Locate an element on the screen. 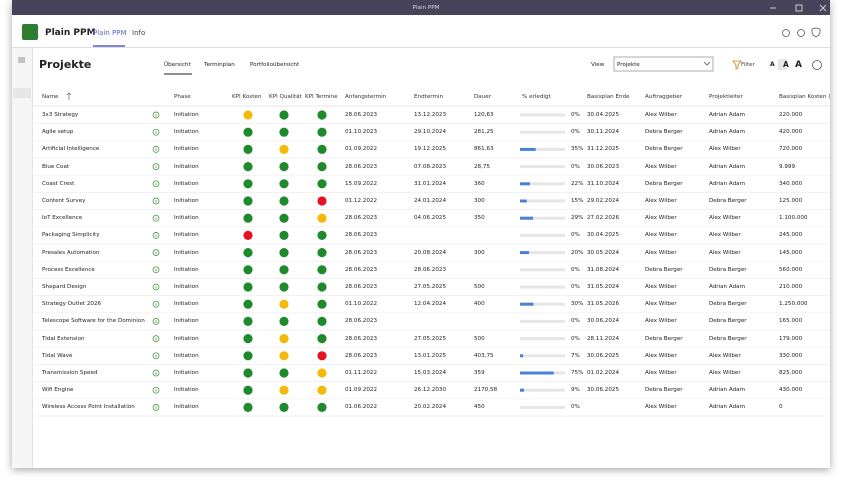 The width and height of the screenshot is (853, 480). column-header: KPI Qualität is located at coordinates (285, 97).